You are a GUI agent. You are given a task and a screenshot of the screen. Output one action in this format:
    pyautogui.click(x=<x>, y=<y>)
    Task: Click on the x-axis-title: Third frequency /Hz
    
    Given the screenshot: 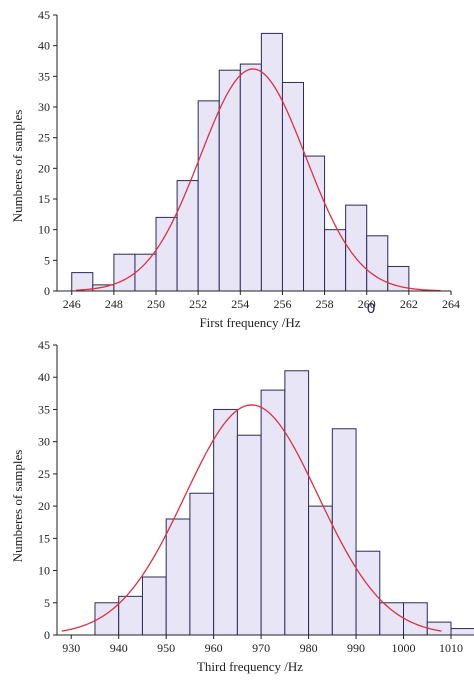 What is the action you would take?
    pyautogui.click(x=250, y=666)
    